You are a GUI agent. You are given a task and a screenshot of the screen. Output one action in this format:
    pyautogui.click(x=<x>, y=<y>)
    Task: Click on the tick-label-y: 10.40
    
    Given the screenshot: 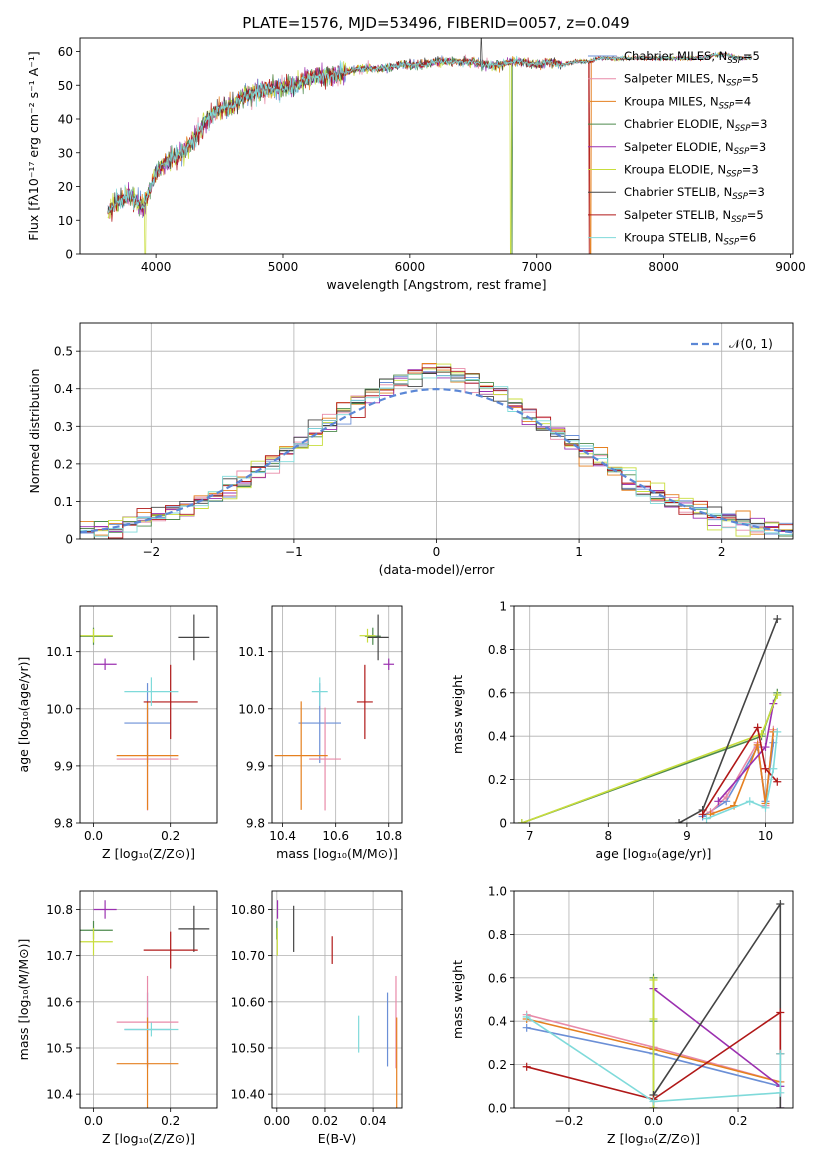 What is the action you would take?
    pyautogui.click(x=248, y=1095)
    